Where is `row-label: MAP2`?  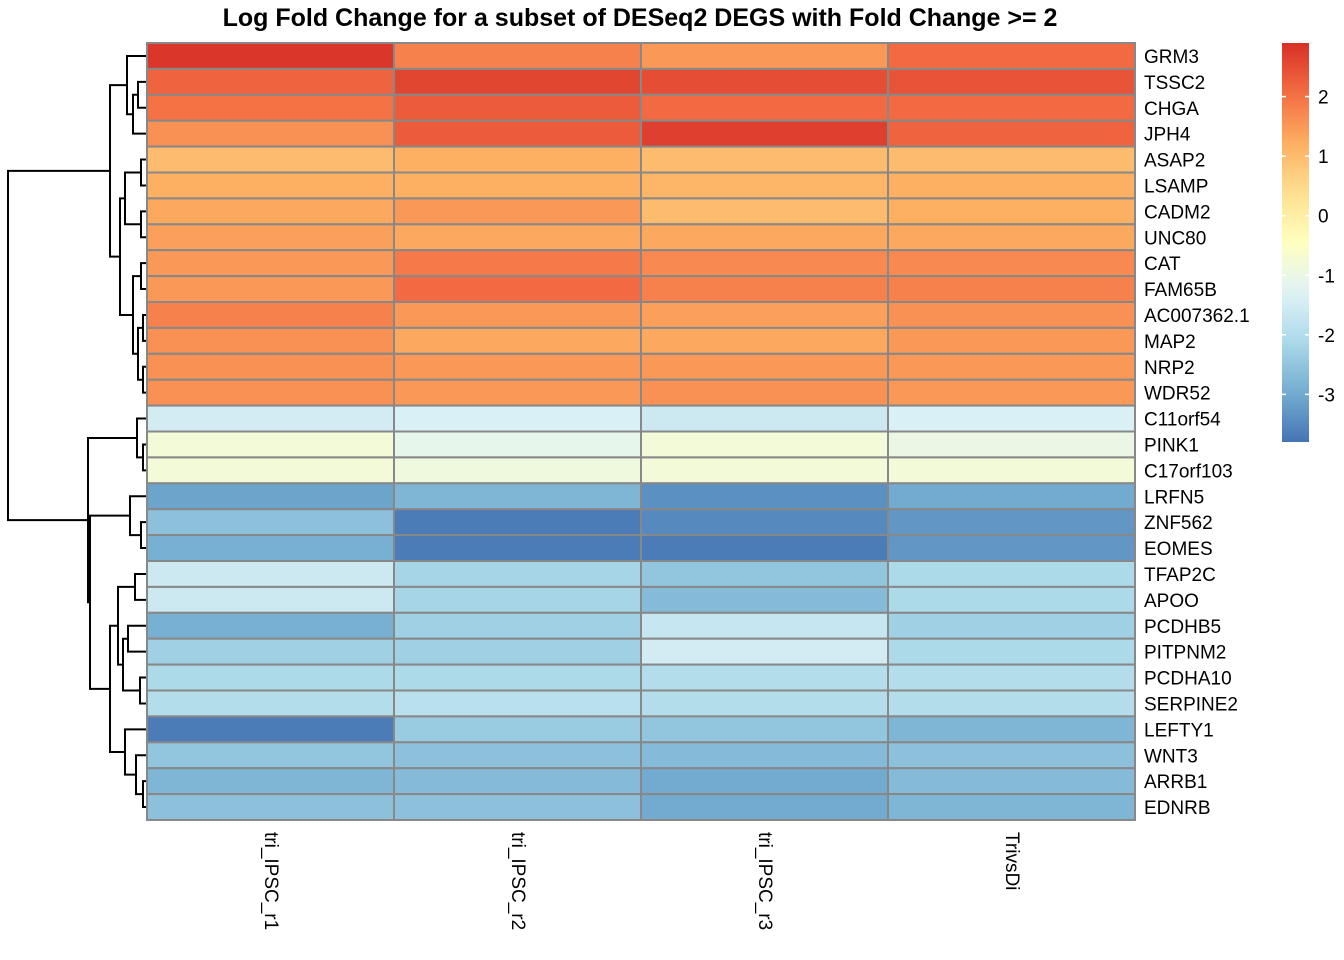
row-label: MAP2 is located at coordinates (1170, 342).